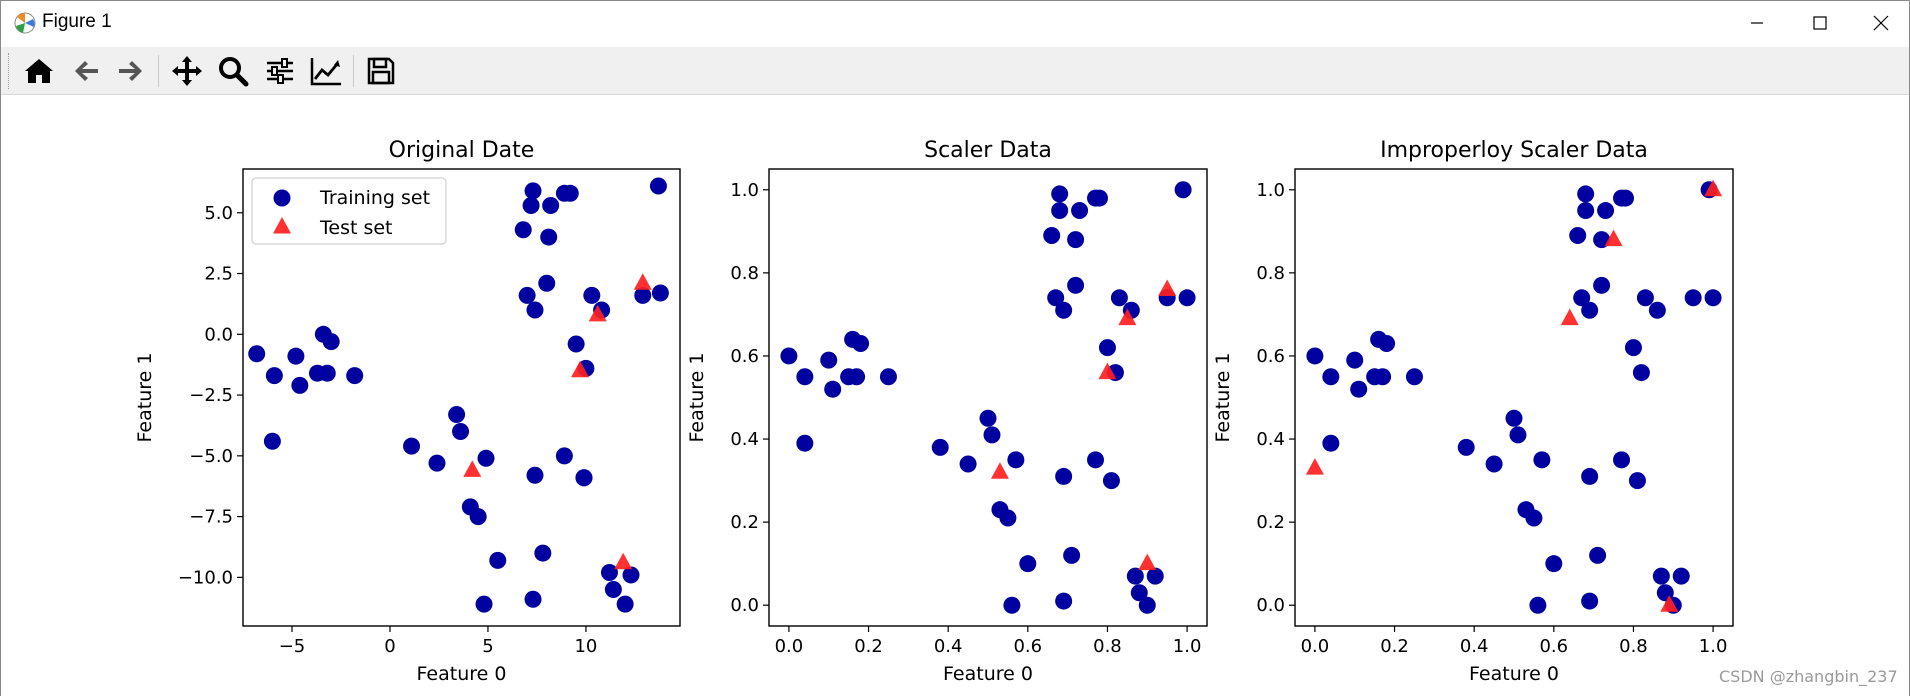  I want to click on back-button, so click(86, 71).